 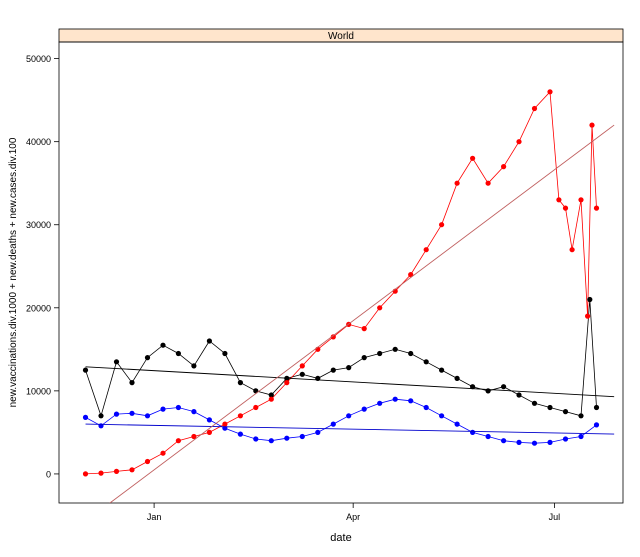 What do you see at coordinates (38, 59) in the screenshot?
I see `y-tick-label-5: 50000` at bounding box center [38, 59].